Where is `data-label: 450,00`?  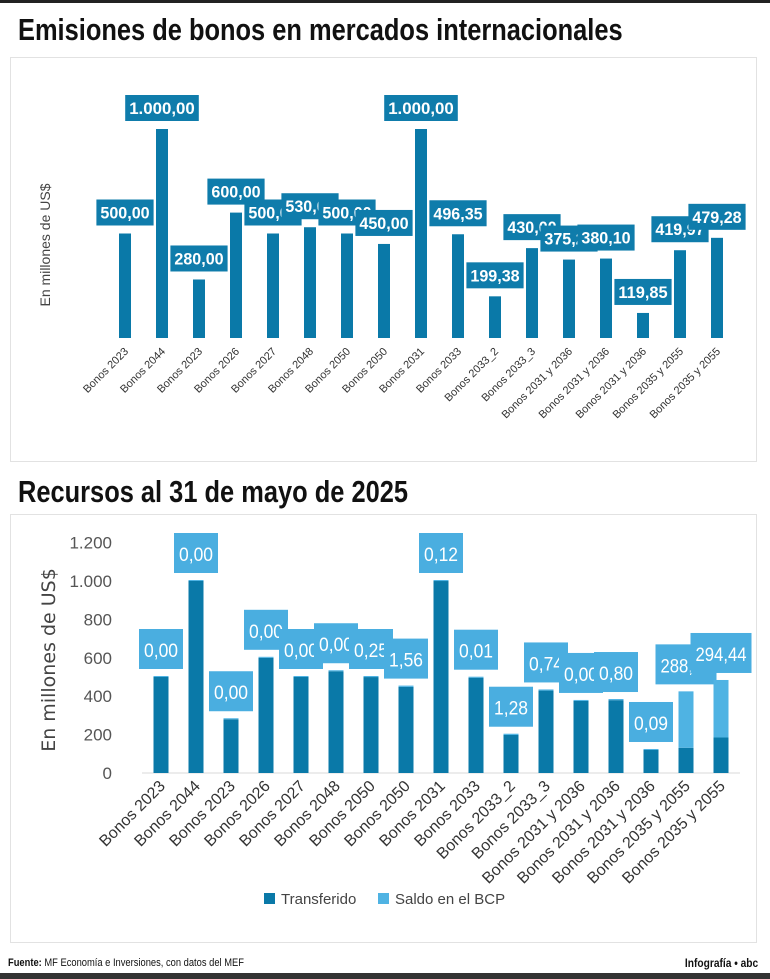
data-label: 450,00 is located at coordinates (383, 223).